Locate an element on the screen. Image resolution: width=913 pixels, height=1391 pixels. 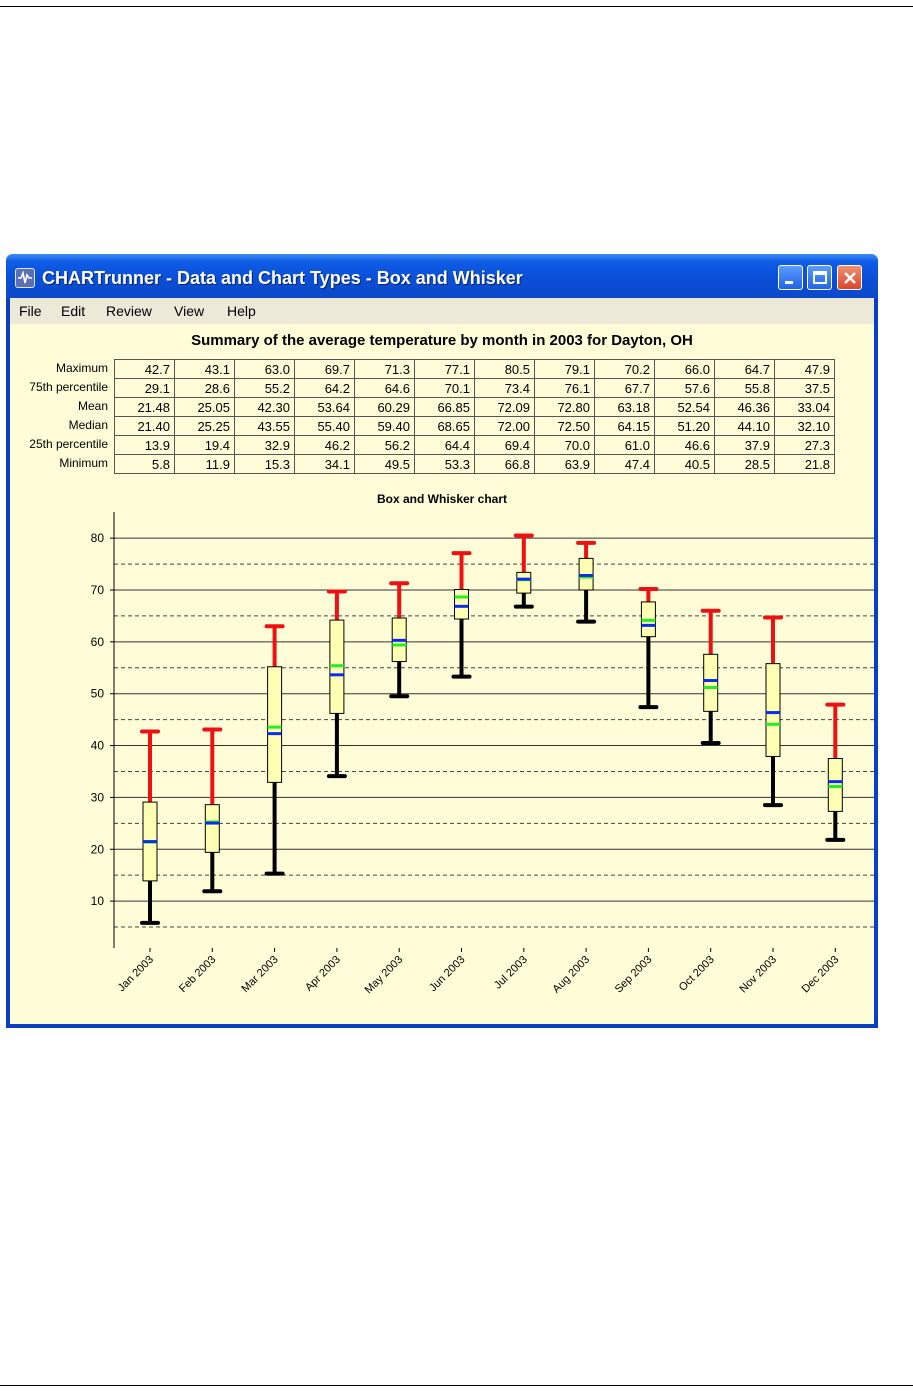
x-tick-label: Jul 2003 is located at coordinates (511, 973).